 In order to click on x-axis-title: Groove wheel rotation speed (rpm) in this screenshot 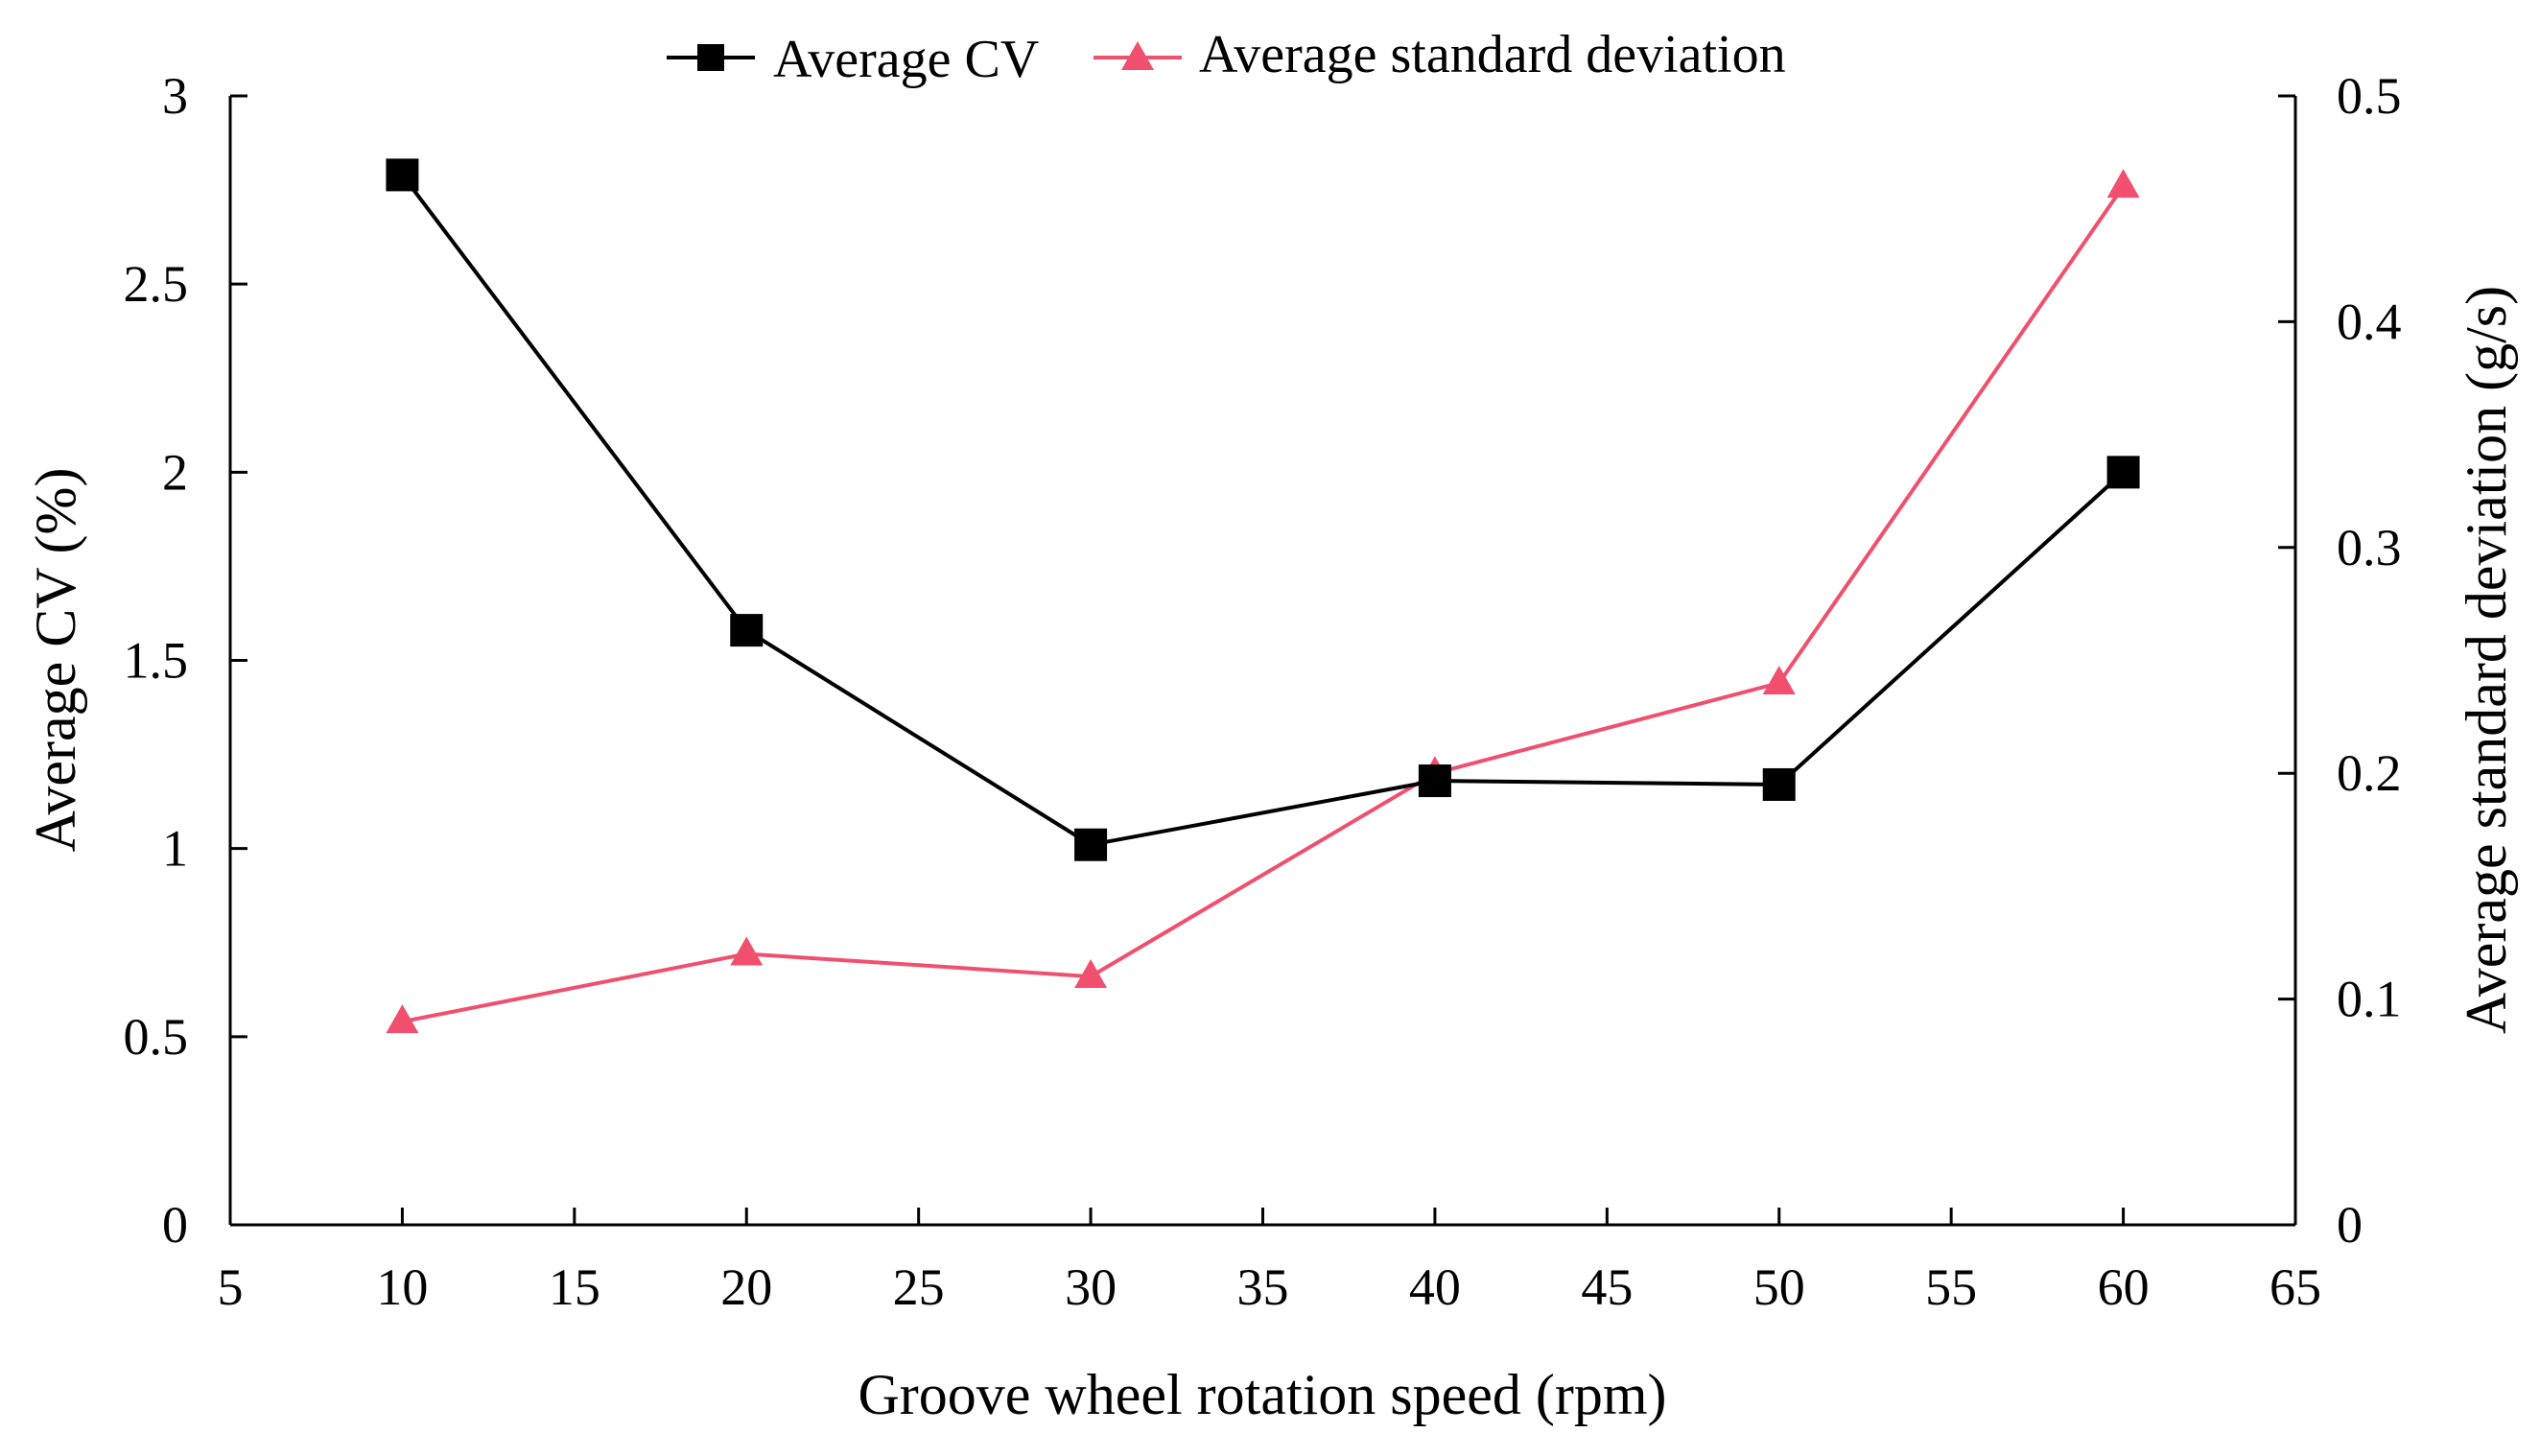, I will do `click(1262, 1395)`.